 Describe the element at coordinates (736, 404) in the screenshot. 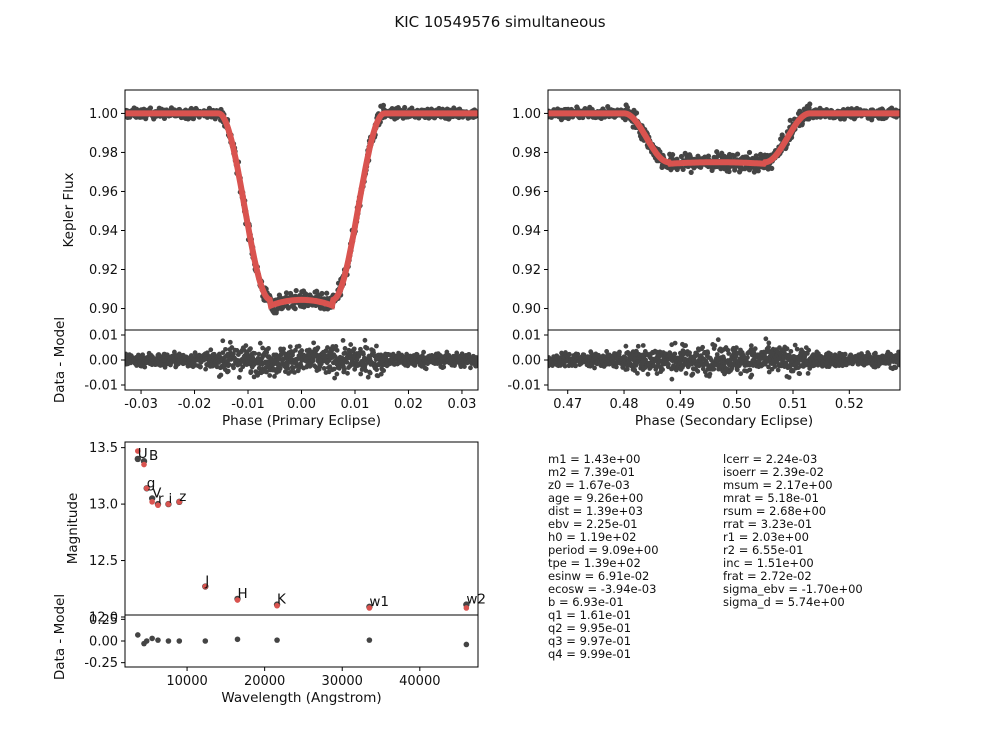

I see `secondary-xtick-label: 0.50` at that location.